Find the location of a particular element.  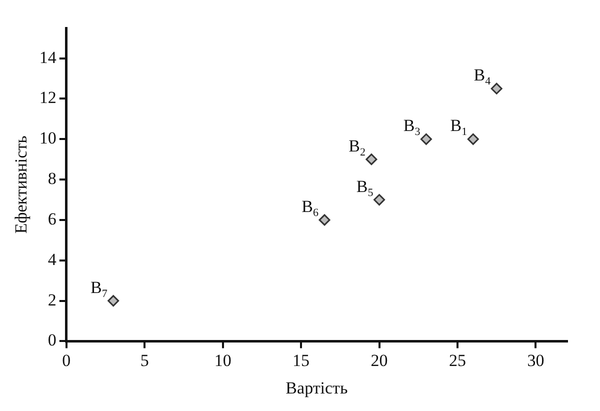

x-tick-label: 15 is located at coordinates (301, 360).